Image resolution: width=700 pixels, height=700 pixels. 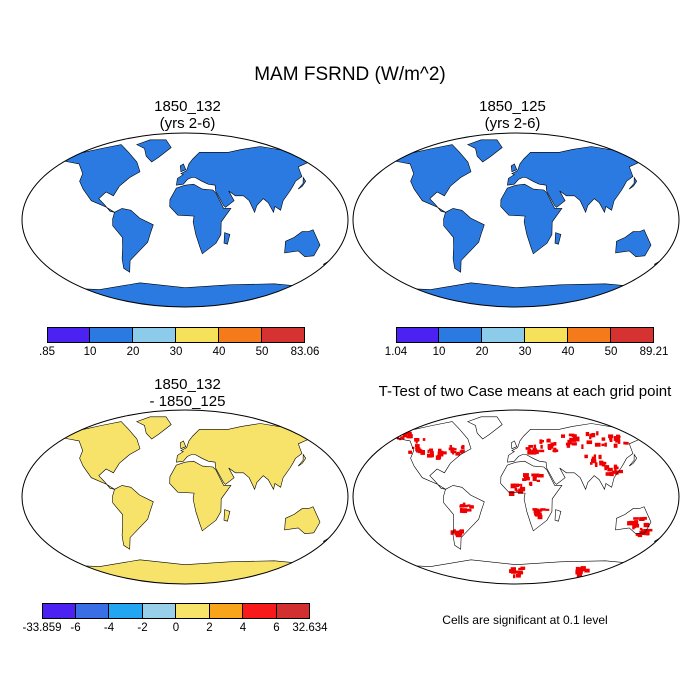 What do you see at coordinates (154, 150) in the screenshot?
I see `landmass-greenland` at bounding box center [154, 150].